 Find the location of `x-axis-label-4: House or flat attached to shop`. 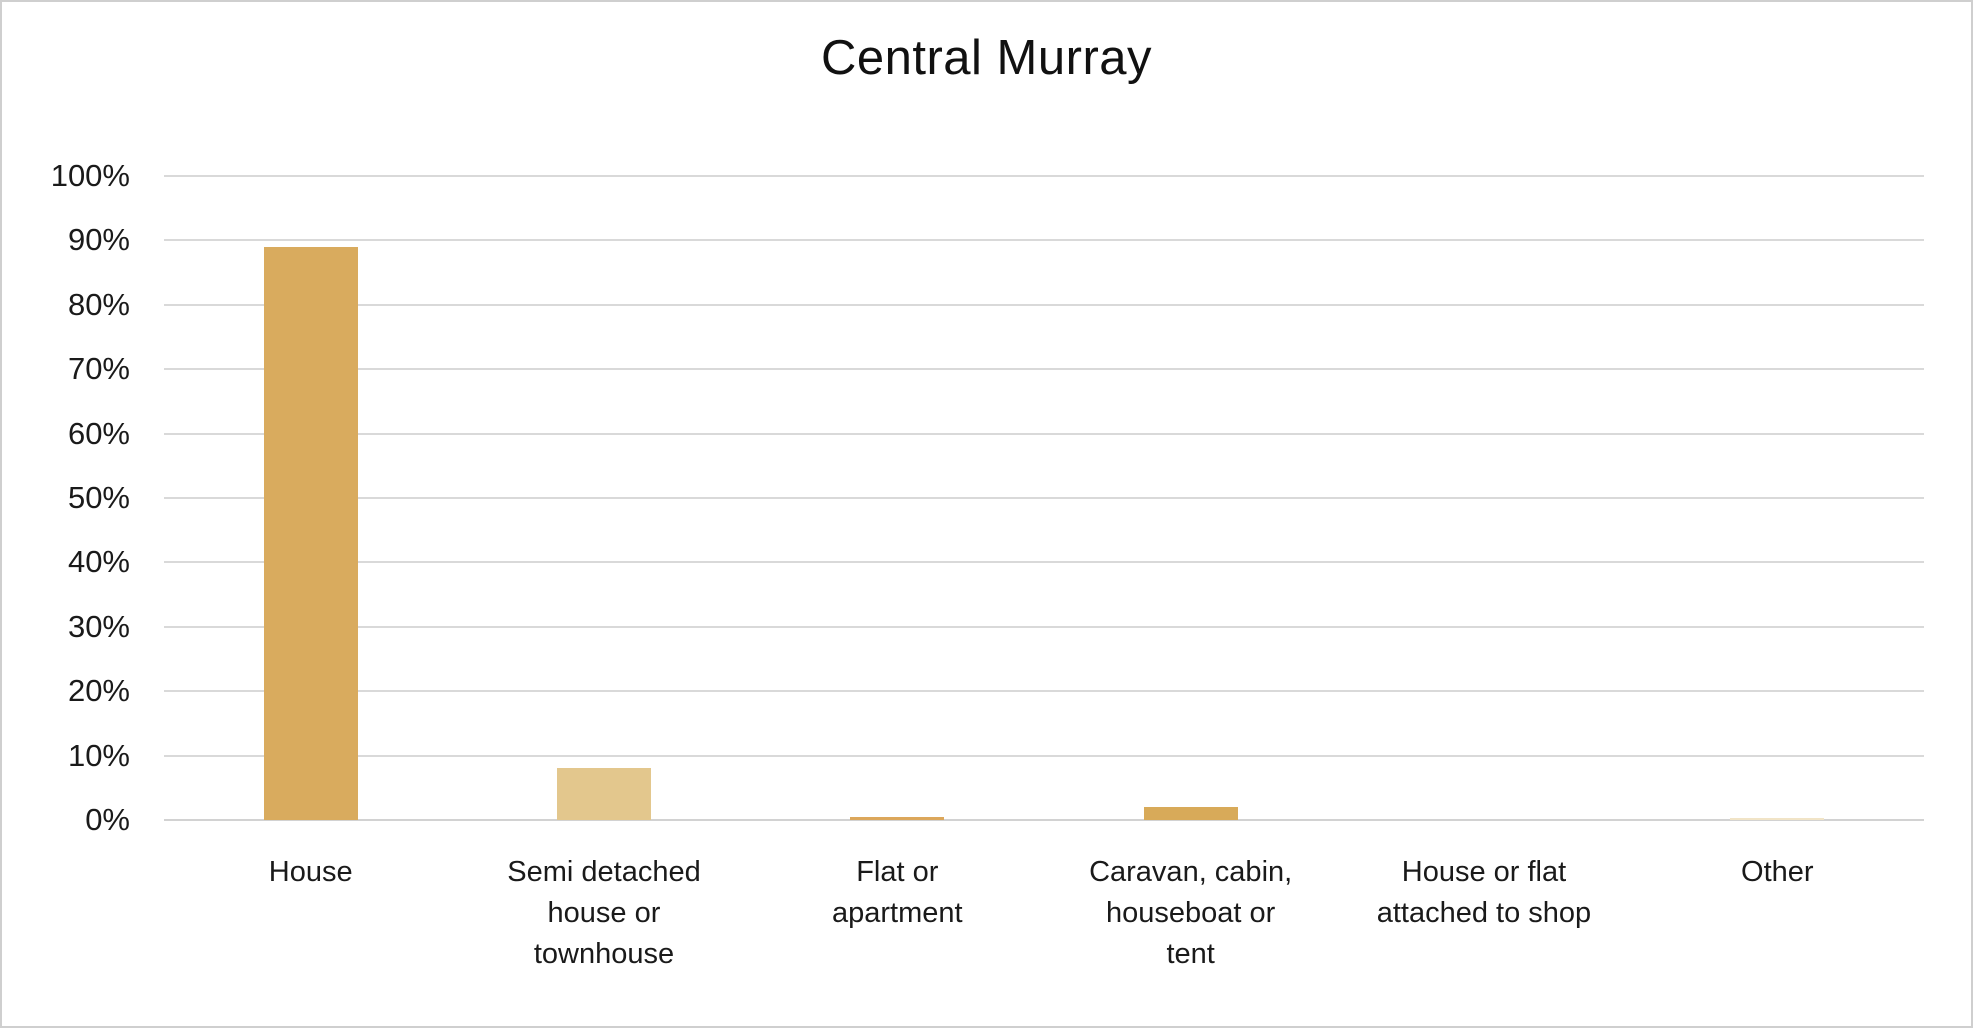

x-axis-label-4: House or flat attached to shop is located at coordinates (1483, 913).